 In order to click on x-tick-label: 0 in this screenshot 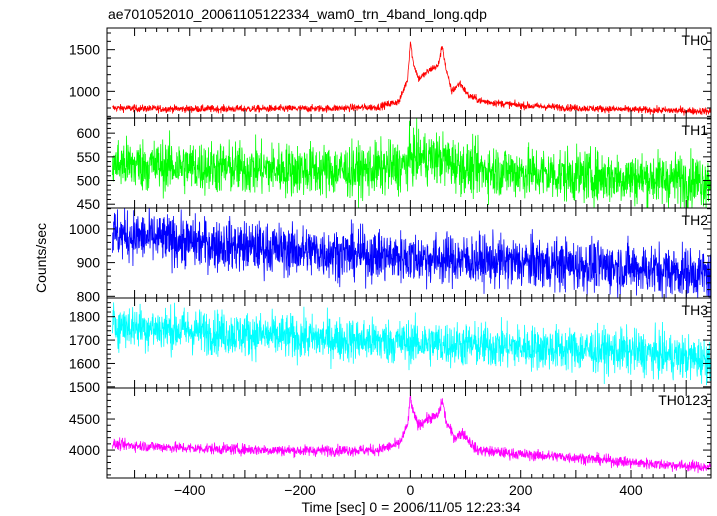, I will do `click(410, 490)`.